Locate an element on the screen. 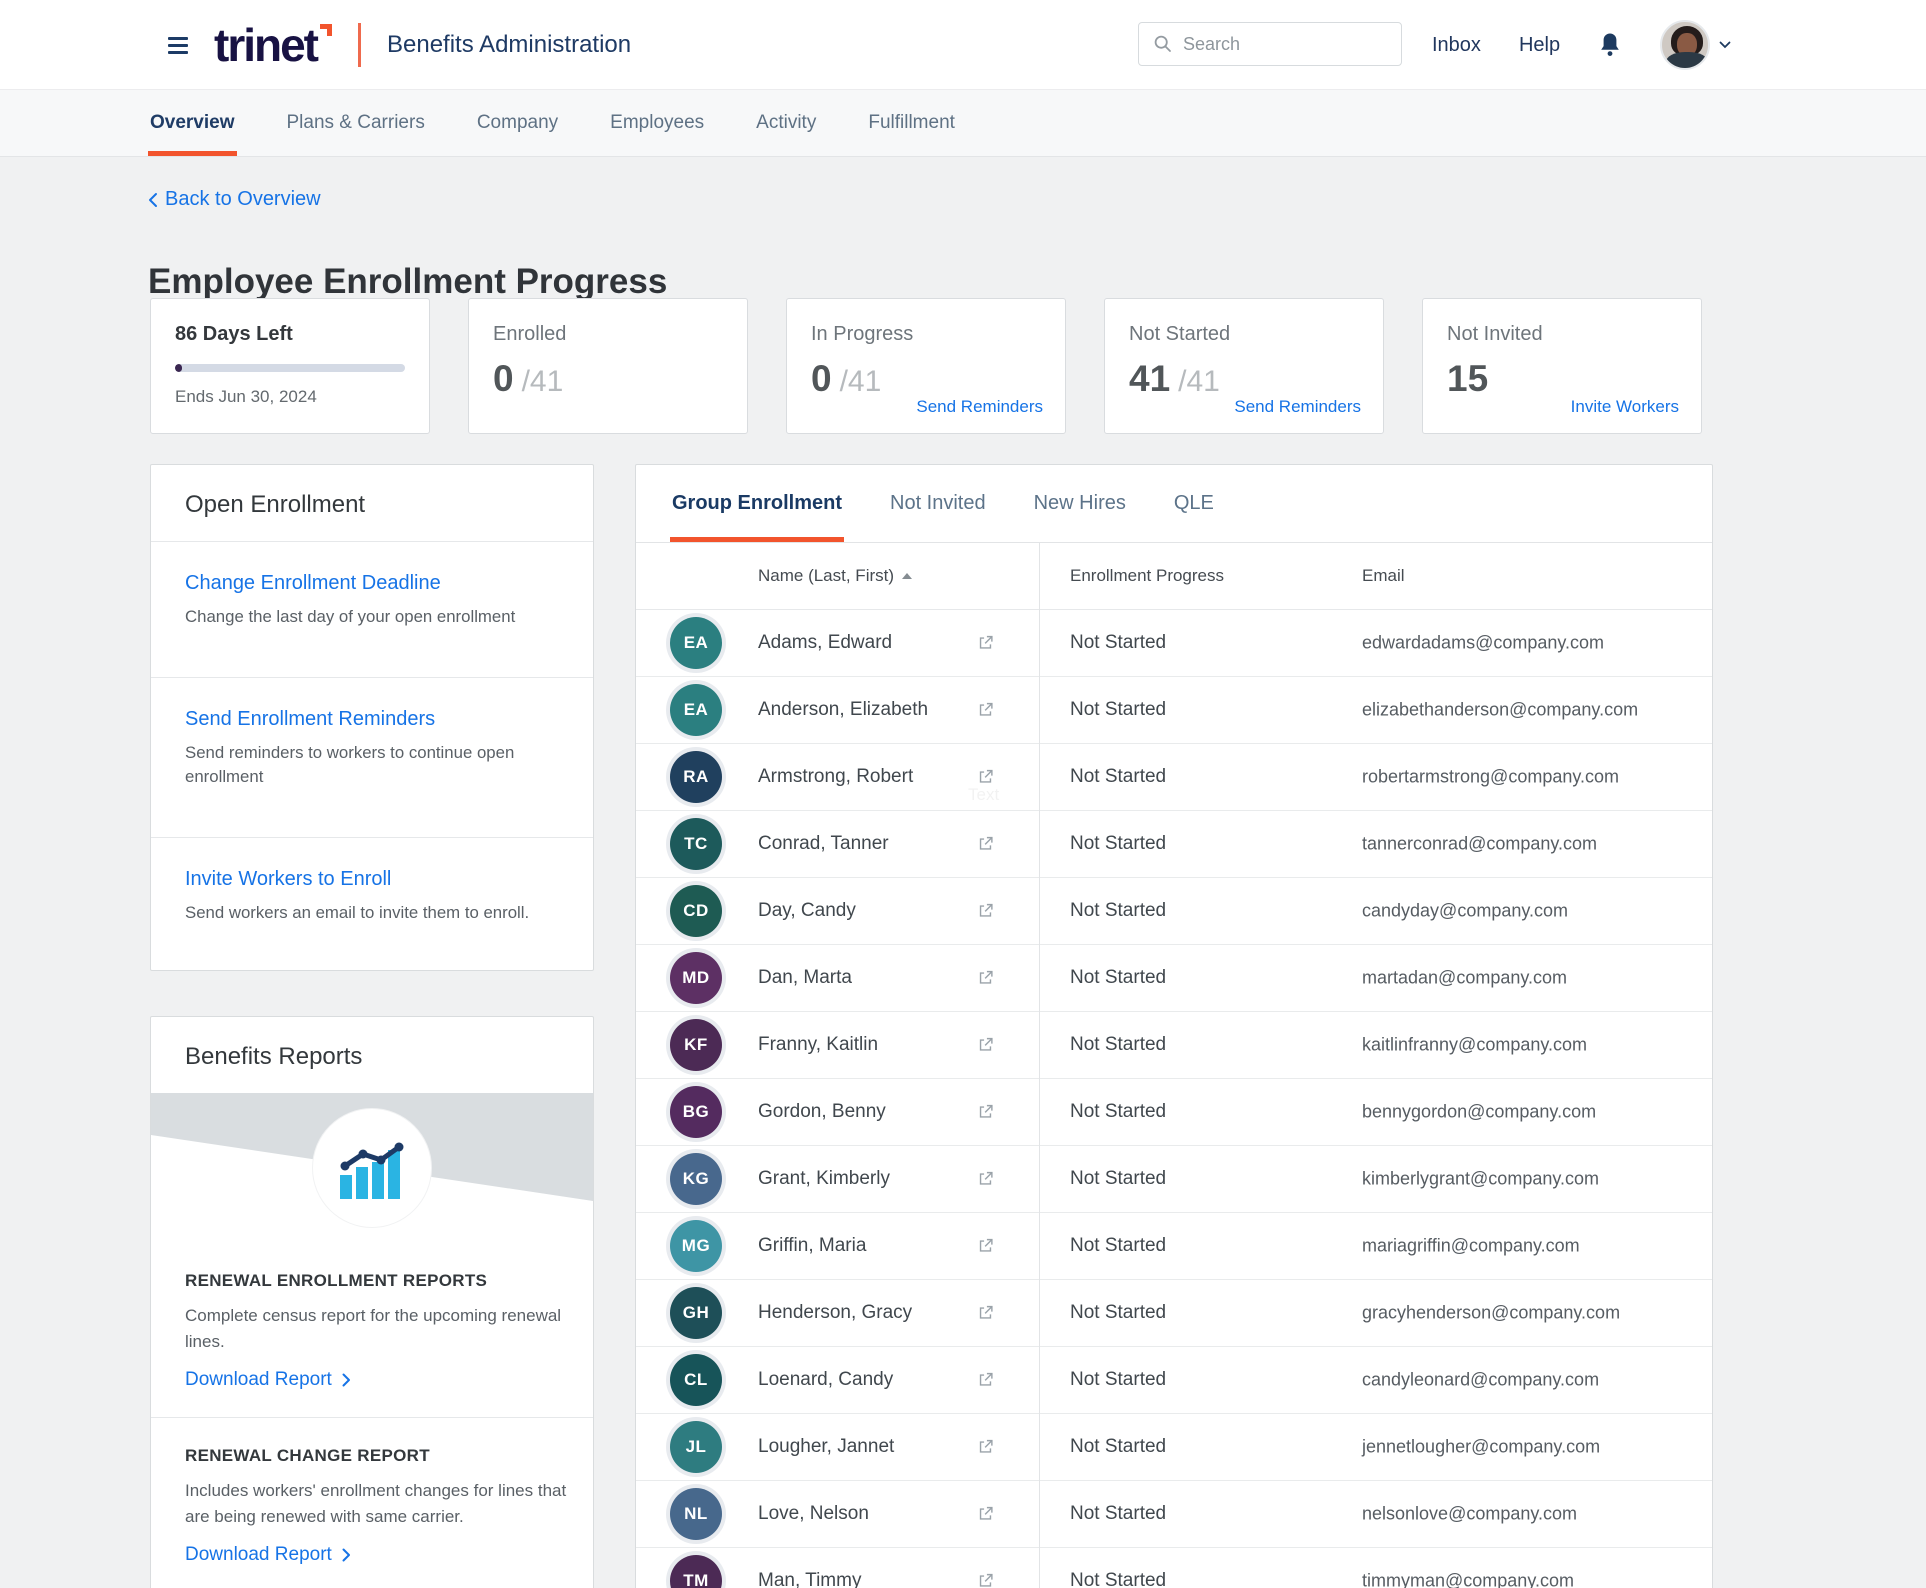 This screenshot has height=1588, width=1926. search-input is located at coordinates (1285, 44).